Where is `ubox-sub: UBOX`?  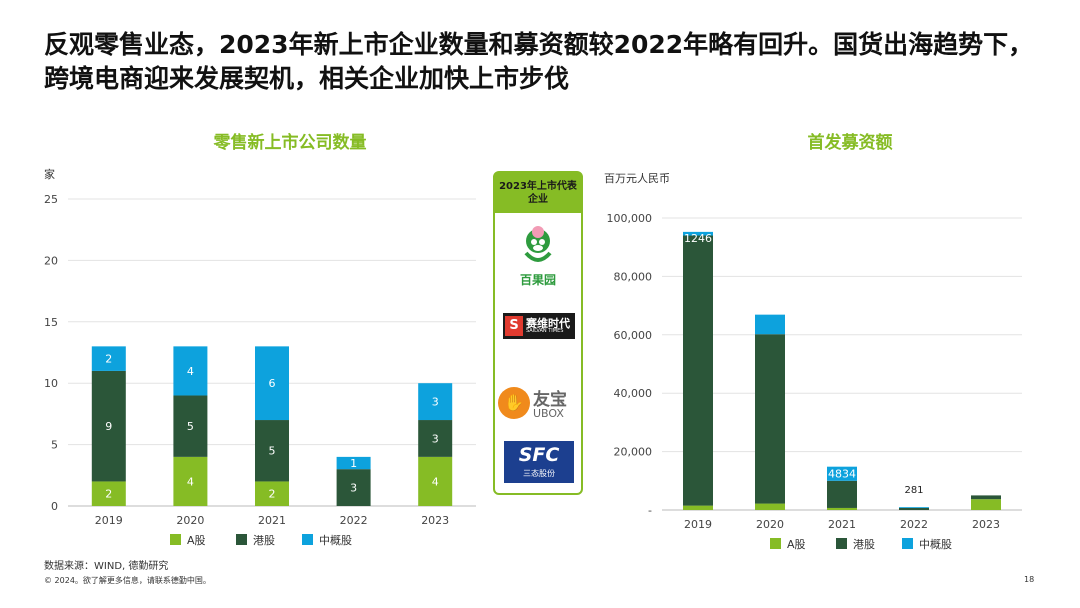
ubox-sub: UBOX is located at coordinates (548, 413).